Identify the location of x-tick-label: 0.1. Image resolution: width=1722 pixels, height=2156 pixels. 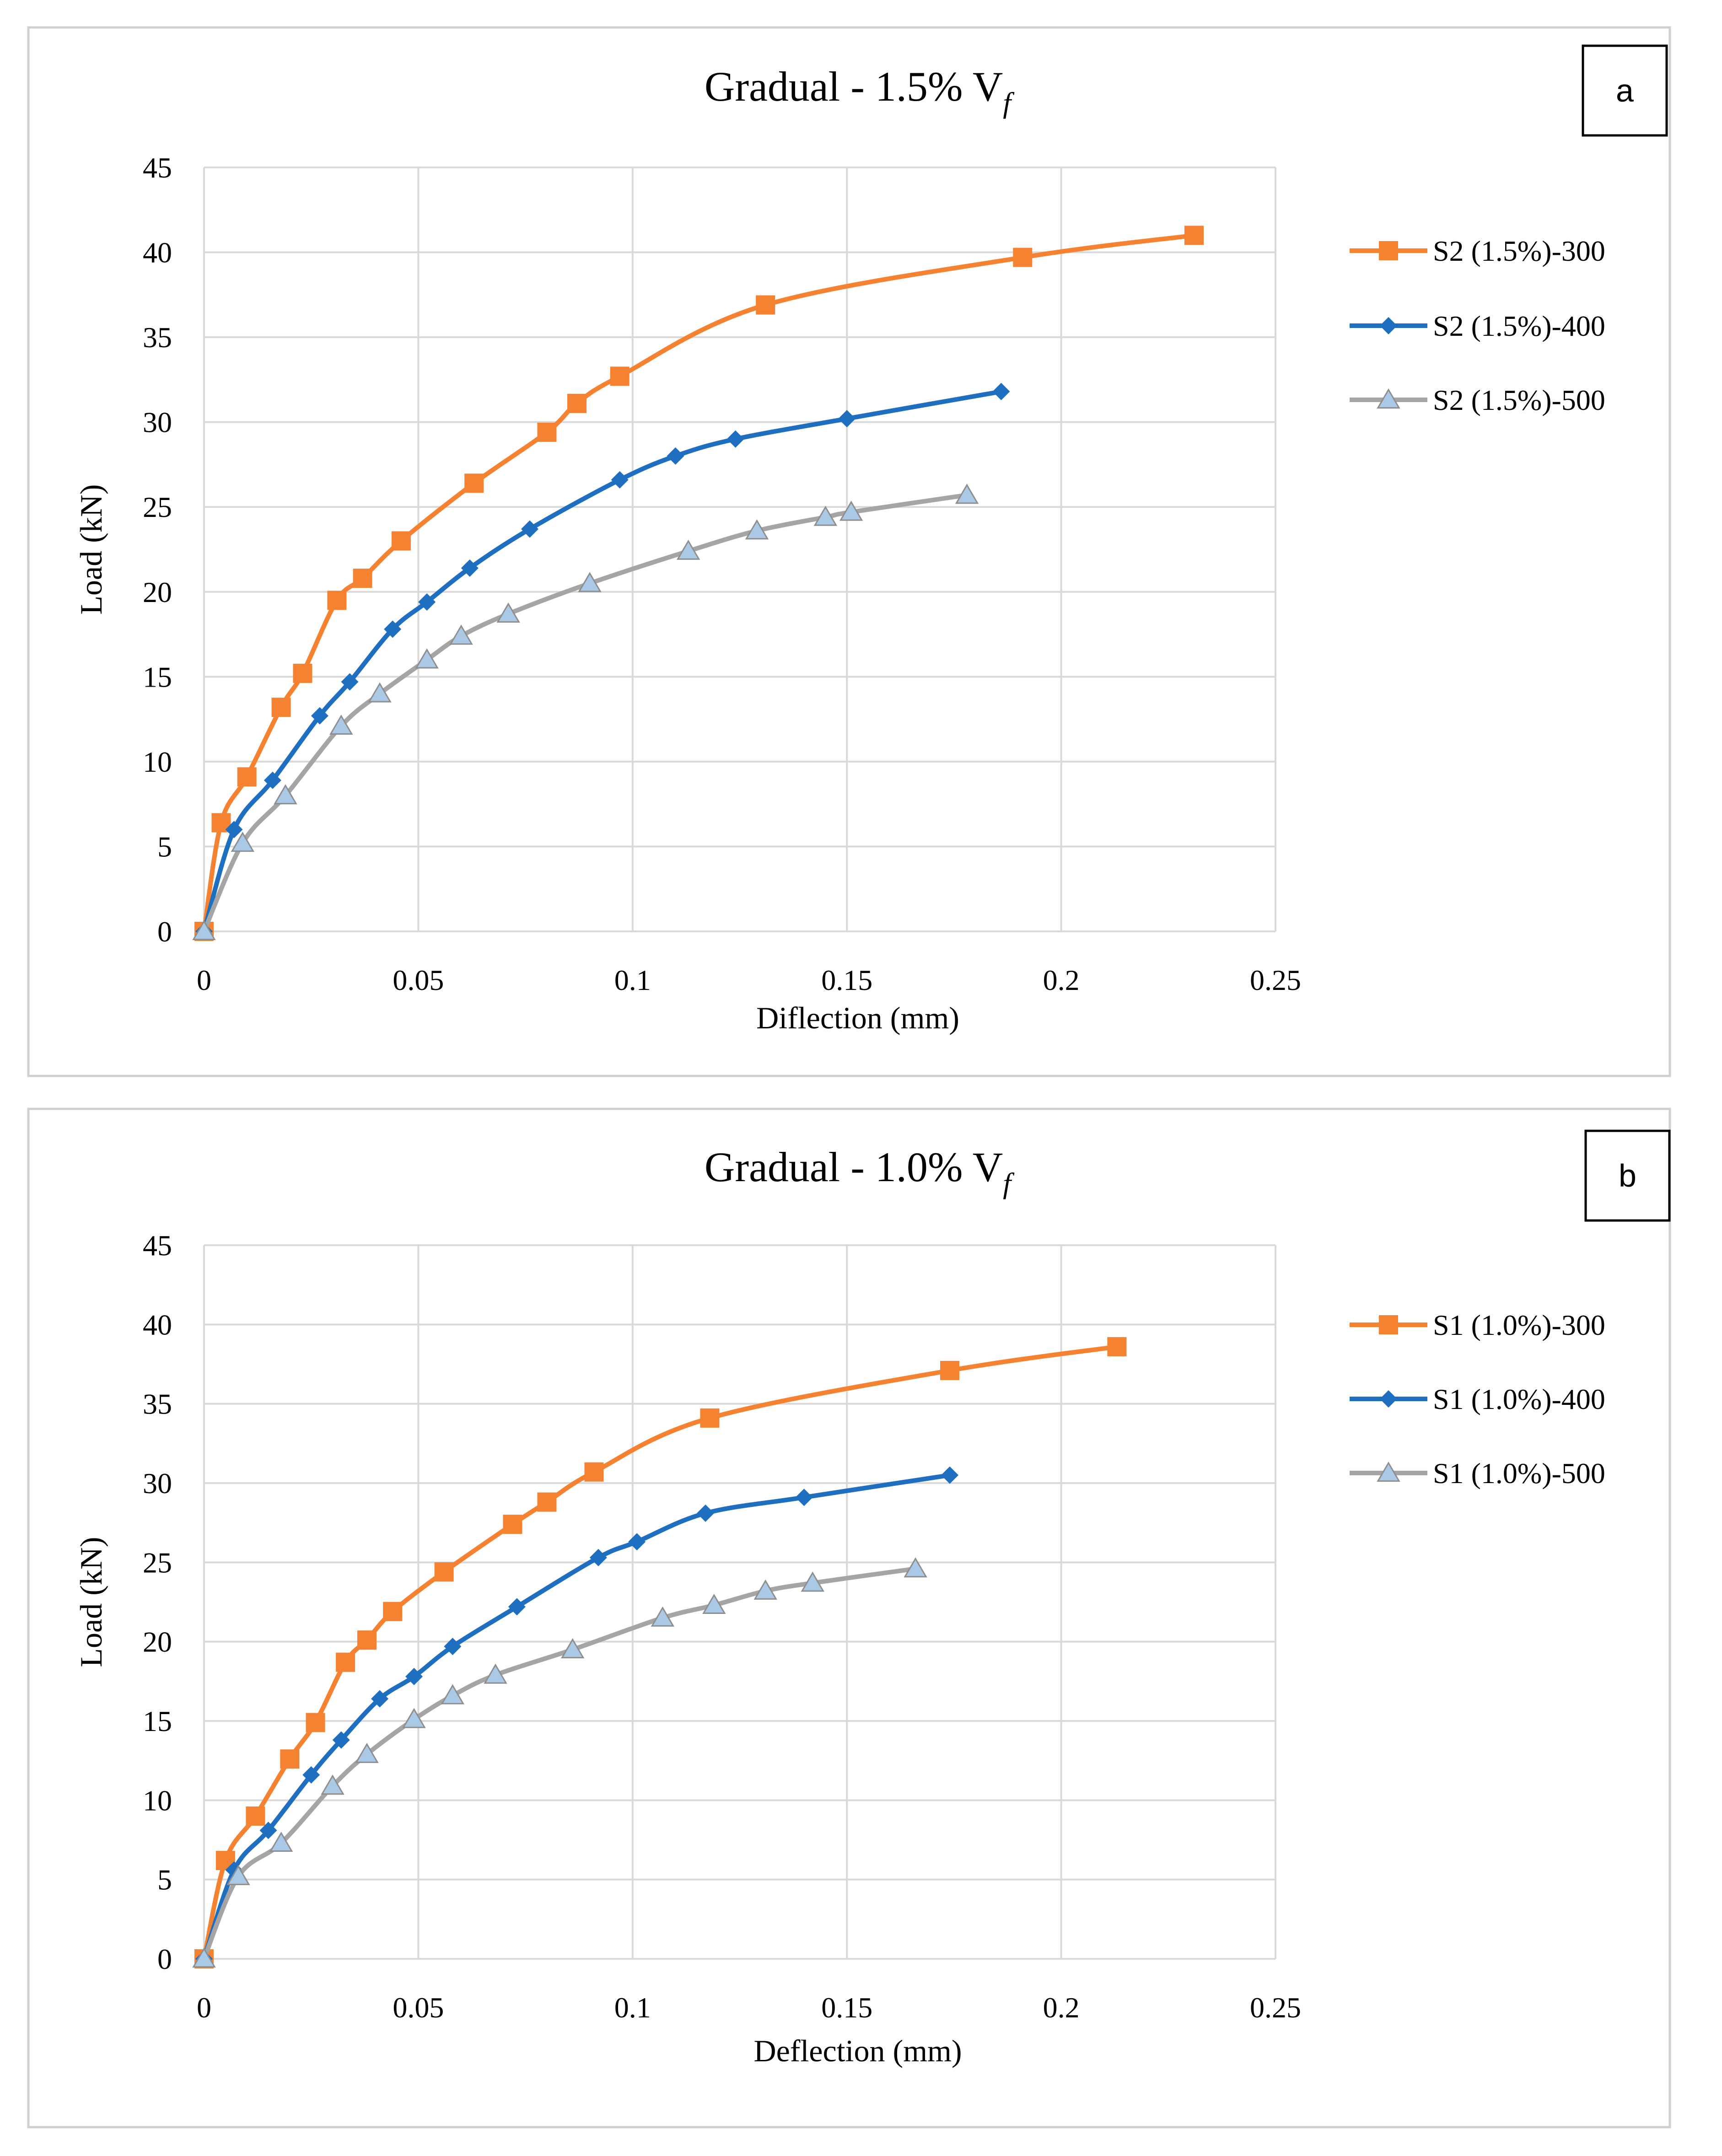
(632, 980).